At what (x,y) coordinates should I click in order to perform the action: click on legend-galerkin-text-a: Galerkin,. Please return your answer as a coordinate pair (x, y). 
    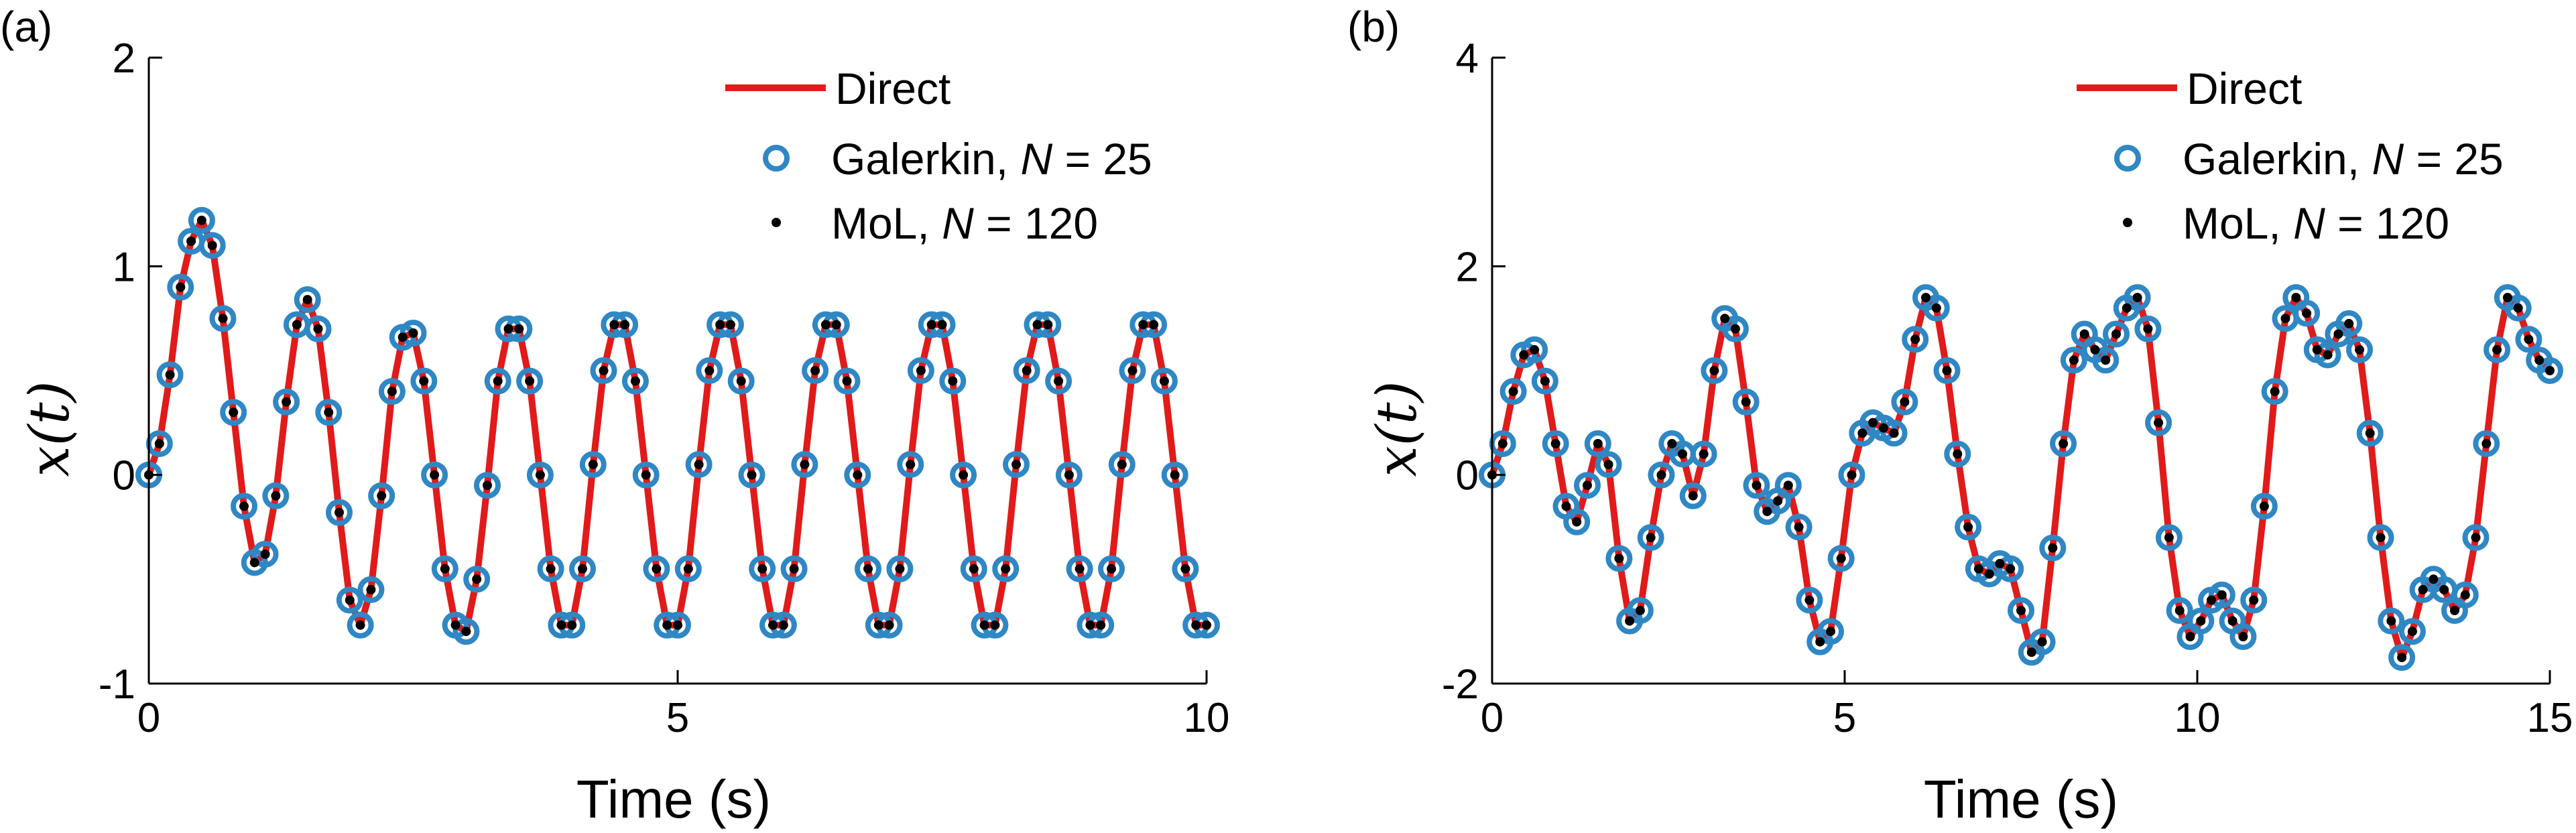
    Looking at the image, I should click on (925, 159).